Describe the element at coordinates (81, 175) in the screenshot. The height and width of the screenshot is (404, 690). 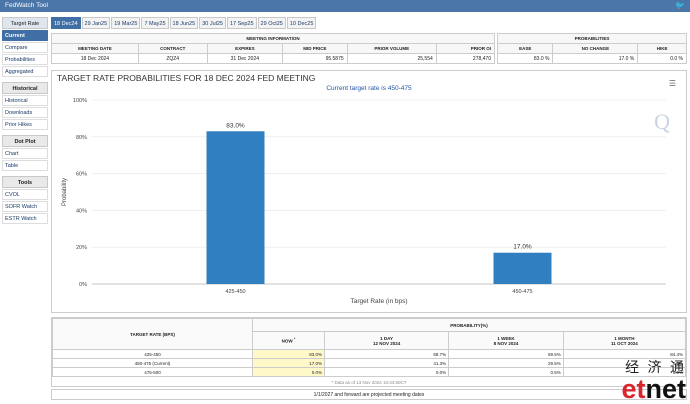
I see `y-tick-label: 60%` at that location.